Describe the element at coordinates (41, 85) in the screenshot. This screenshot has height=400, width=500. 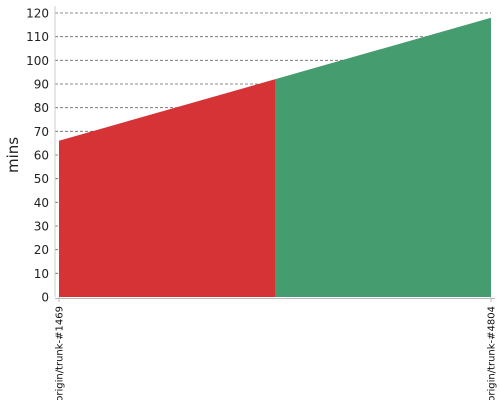
I see `y-tick-label-90: 90` at that location.